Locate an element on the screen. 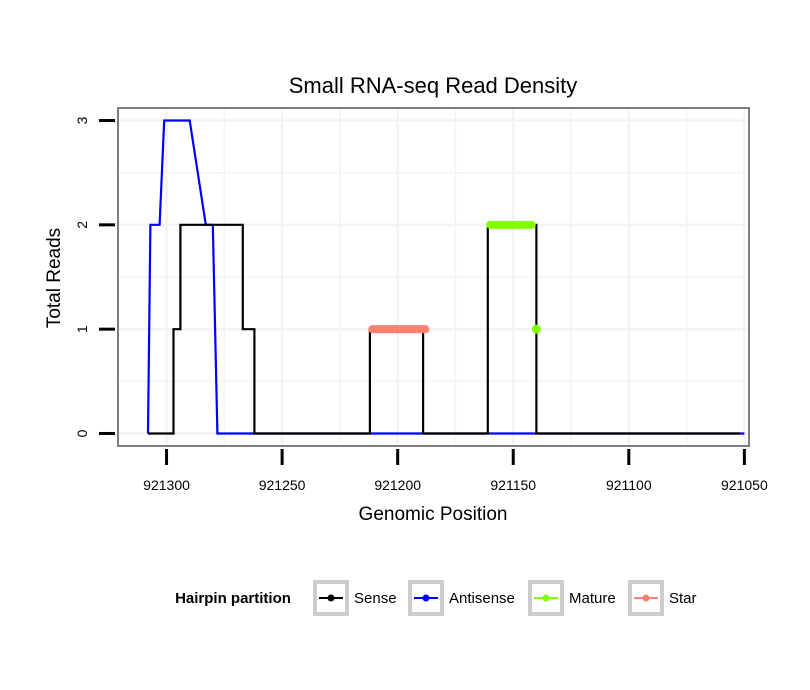 The image size is (810, 690). legend-label-antisense: Antisense is located at coordinates (482, 598).